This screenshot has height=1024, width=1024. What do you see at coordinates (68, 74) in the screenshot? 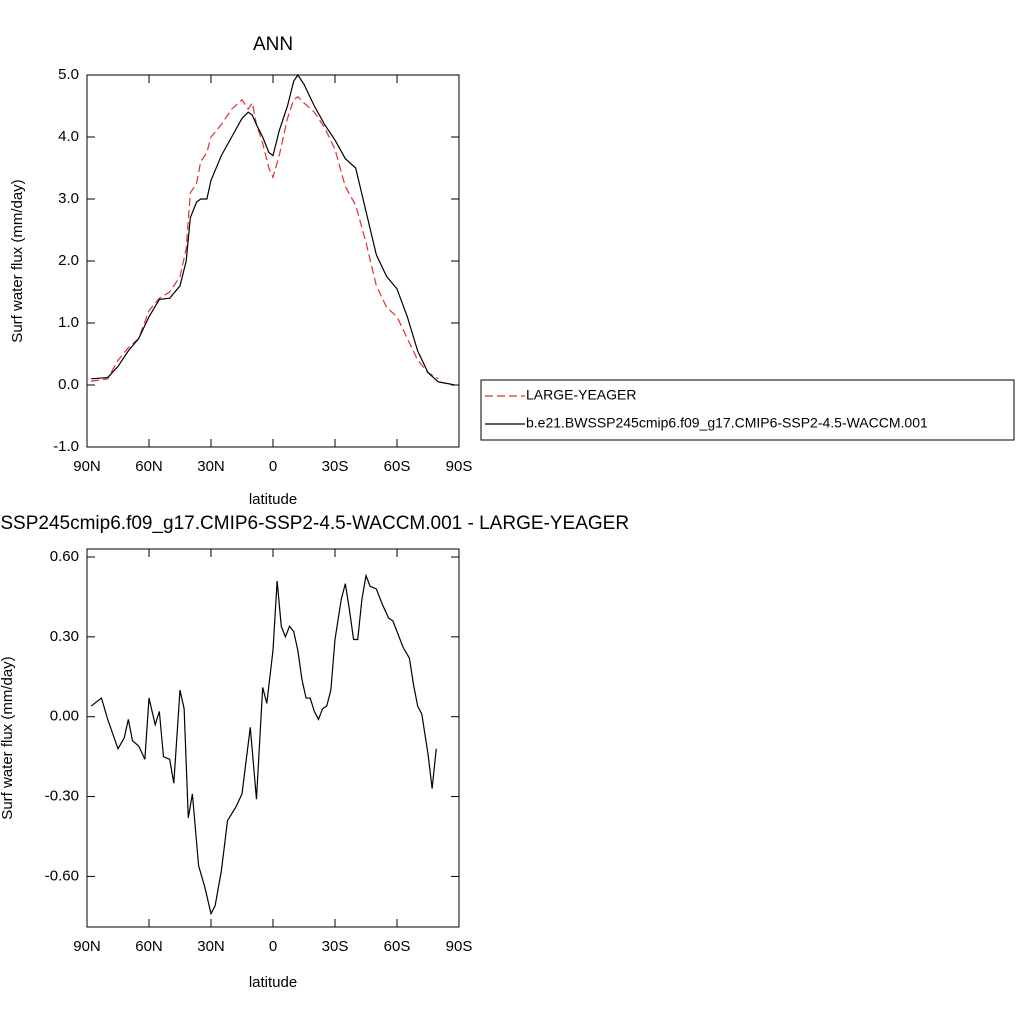
I see `y-tick-label: 5.0` at bounding box center [68, 74].